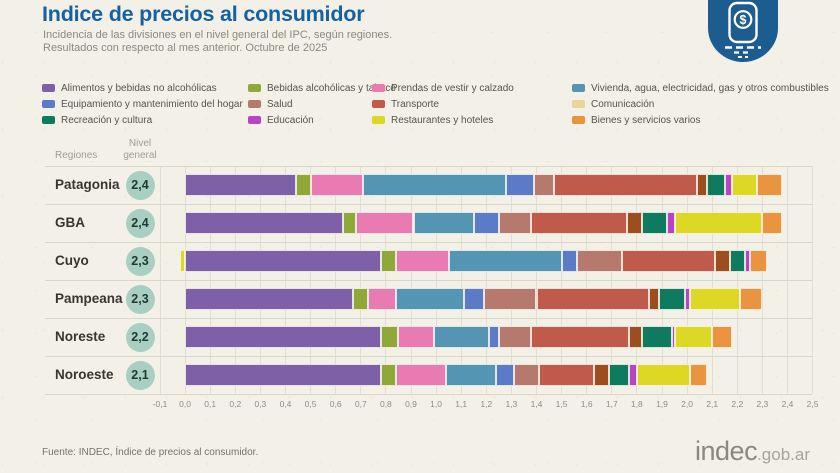 The height and width of the screenshot is (473, 840). Describe the element at coordinates (89, 298) in the screenshot. I see `region-label-pampeana: Pampeana` at that location.